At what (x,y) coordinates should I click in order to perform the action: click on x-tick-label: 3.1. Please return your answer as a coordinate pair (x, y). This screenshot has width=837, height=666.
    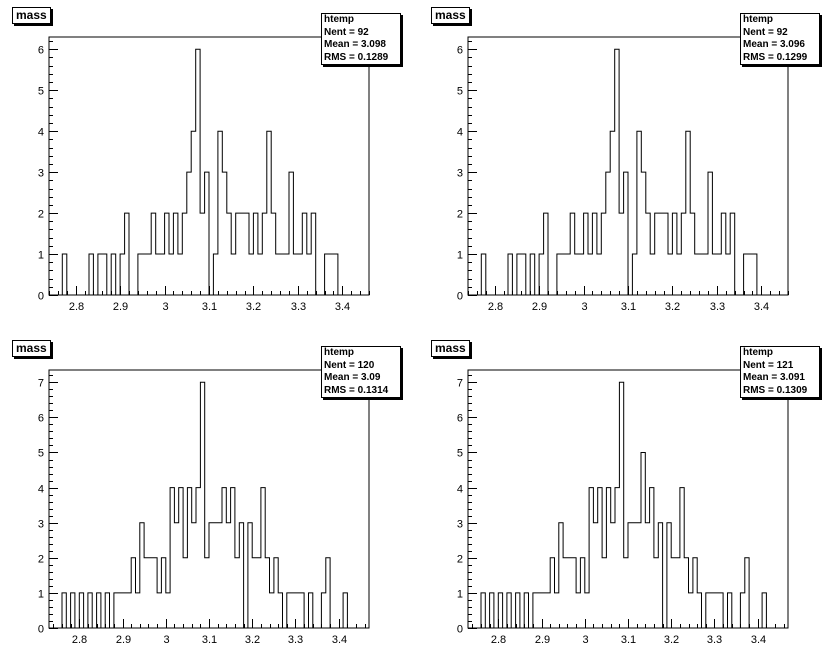
    Looking at the image, I should click on (628, 640).